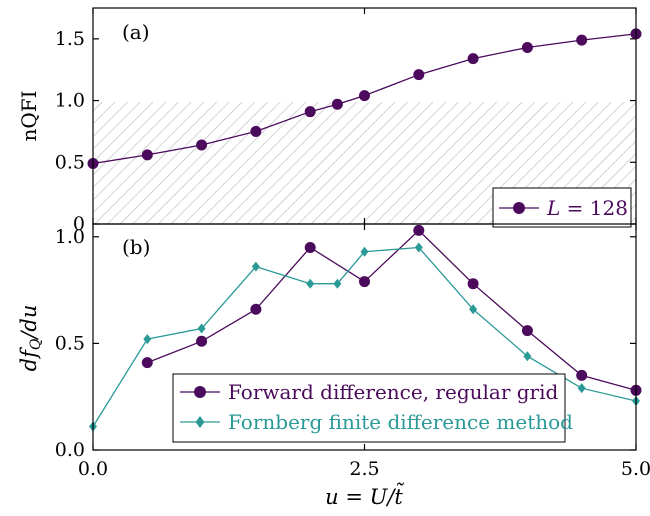  Describe the element at coordinates (70, 343) in the screenshot. I see `panel-b-y-tick-label: 0.5` at that location.